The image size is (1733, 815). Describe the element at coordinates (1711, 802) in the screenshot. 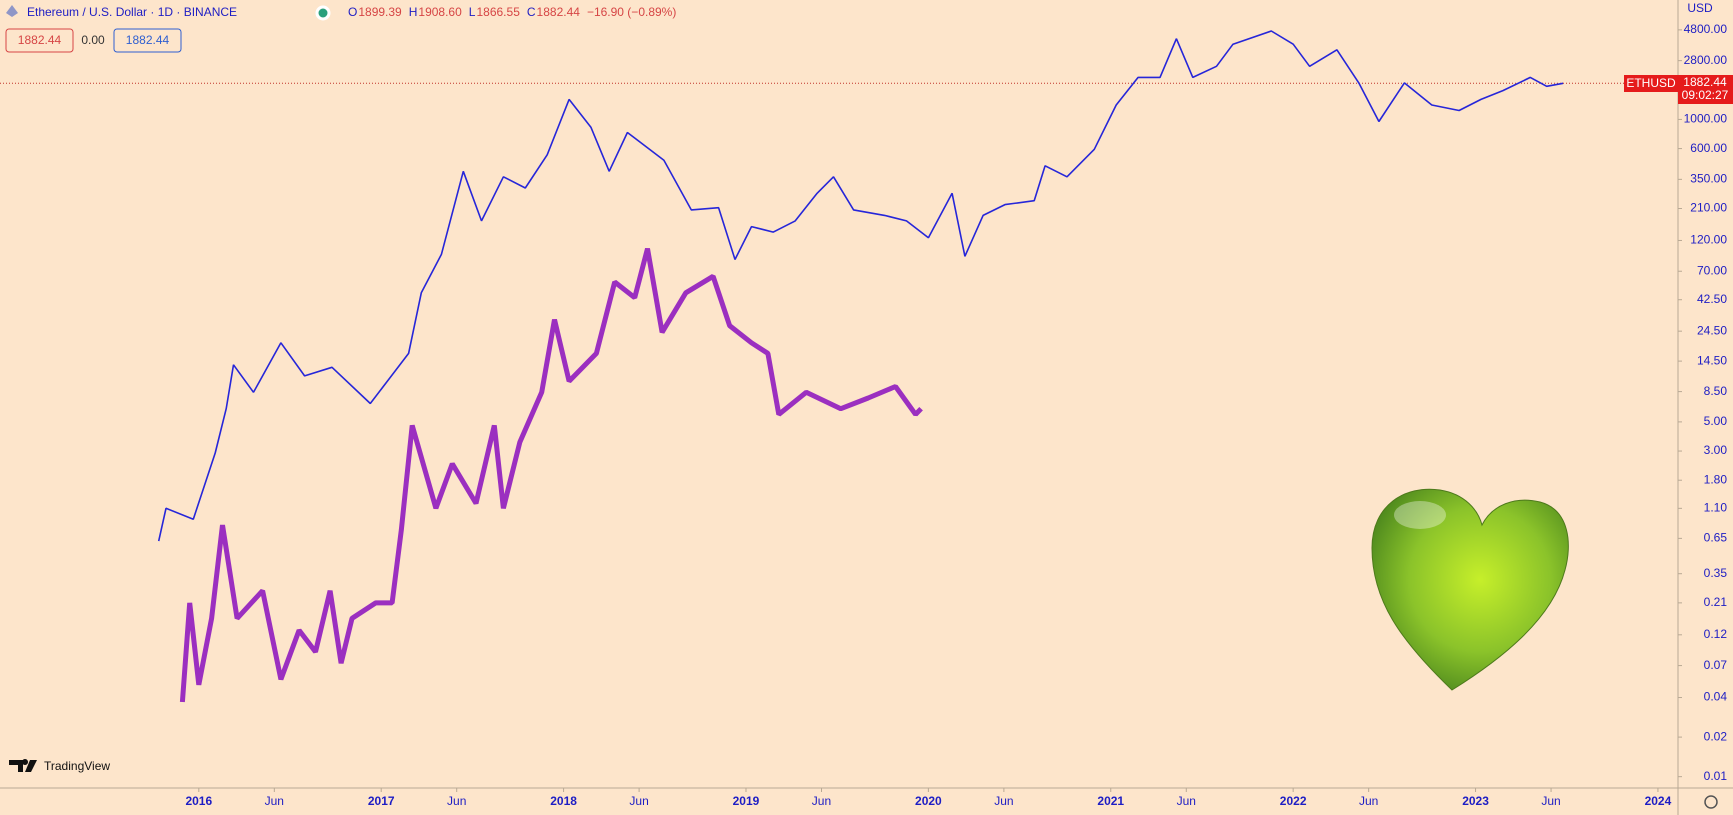

I see `settings-icon` at that location.